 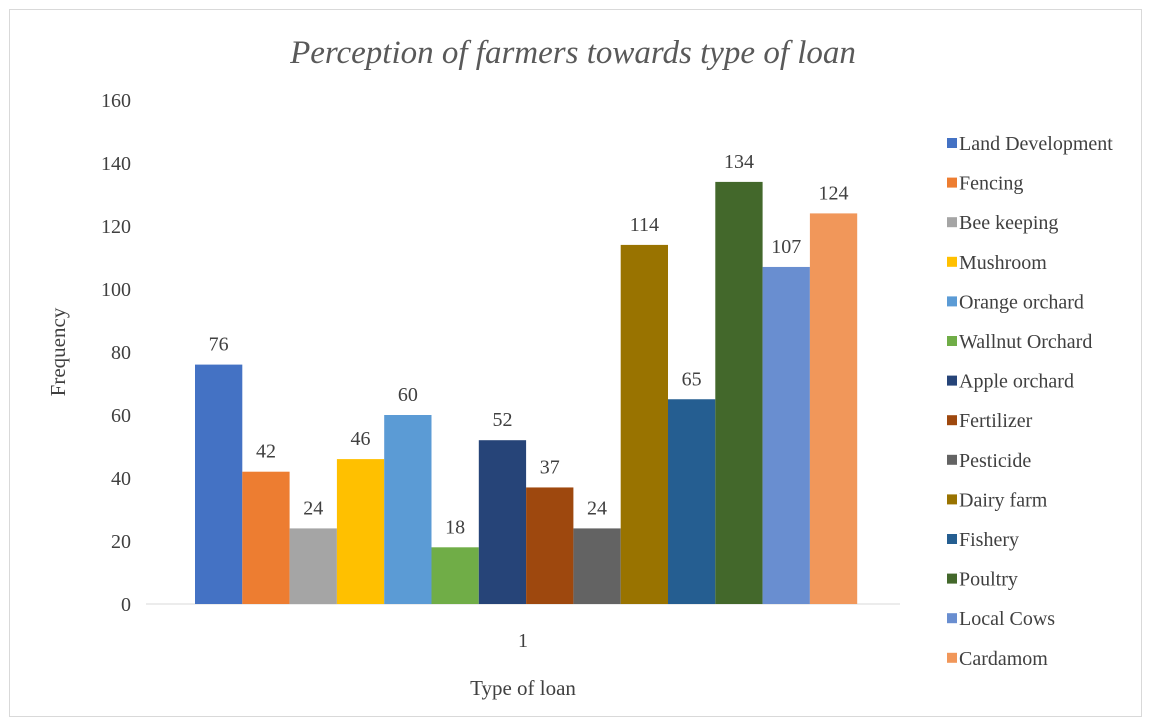 What do you see at coordinates (739, 162) in the screenshot?
I see `bar-value-label: 134` at bounding box center [739, 162].